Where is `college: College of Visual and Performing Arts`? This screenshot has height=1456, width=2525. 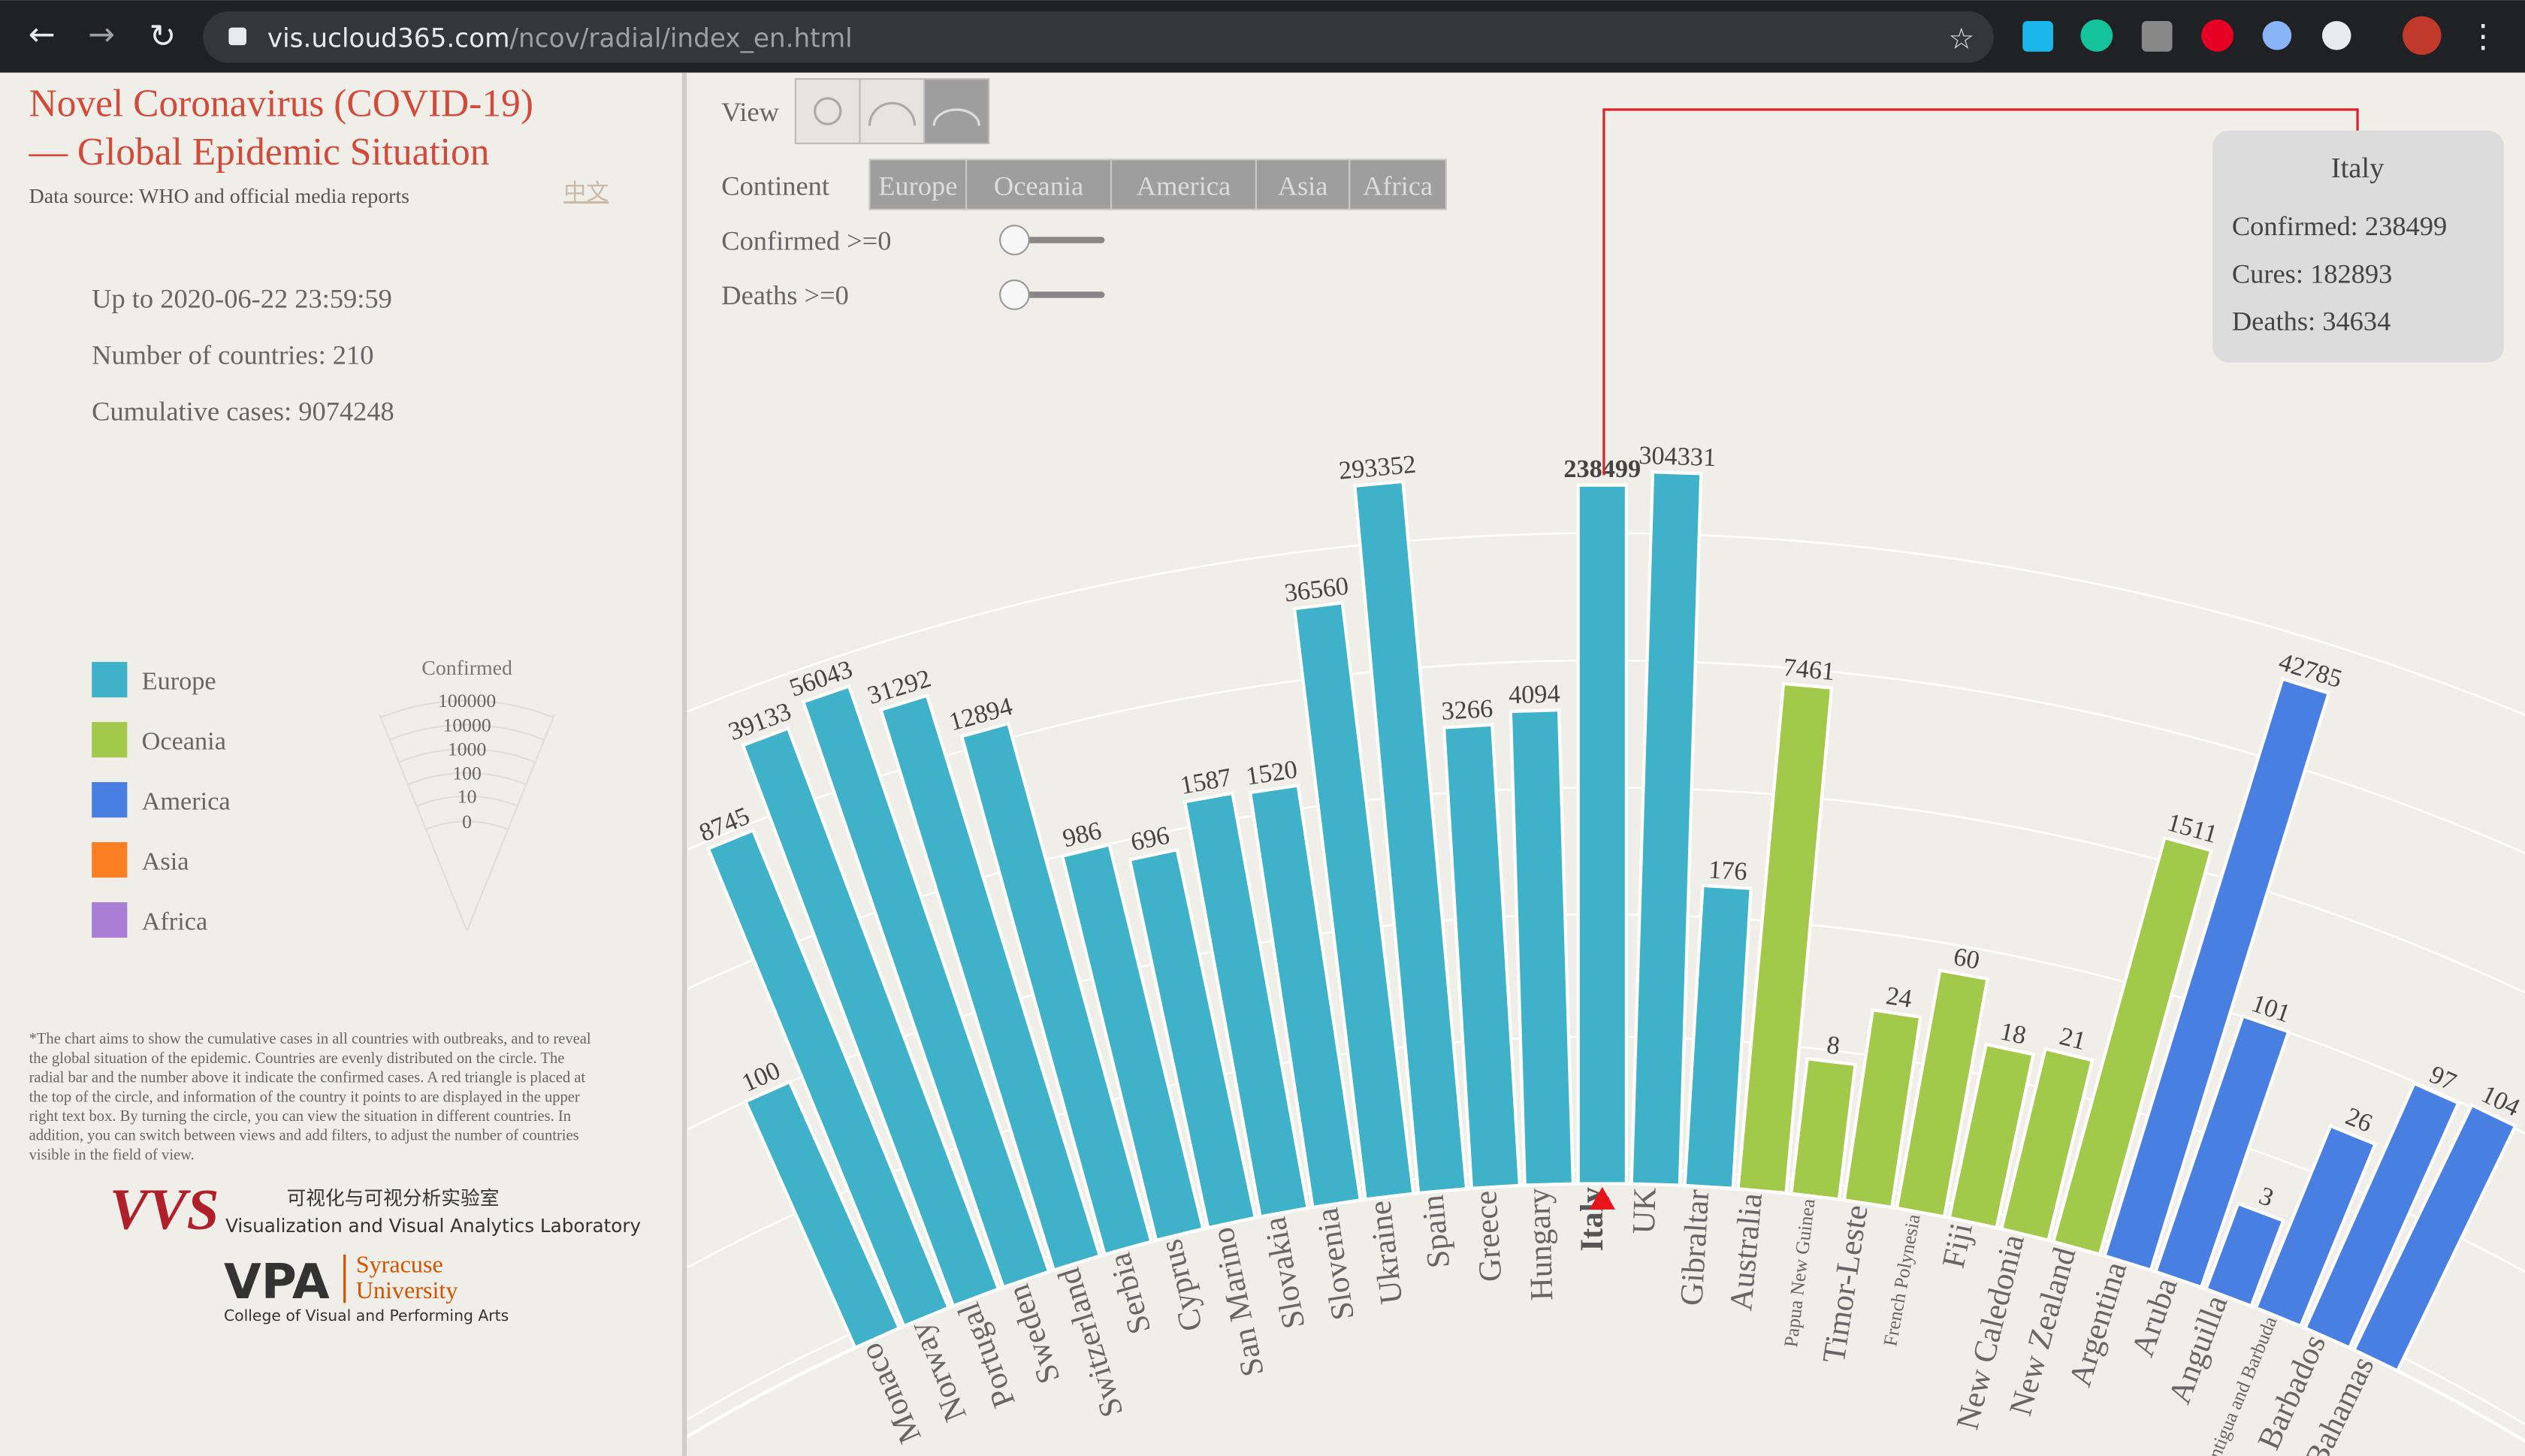
college: College of Visual and Performing Arts is located at coordinates (366, 1315).